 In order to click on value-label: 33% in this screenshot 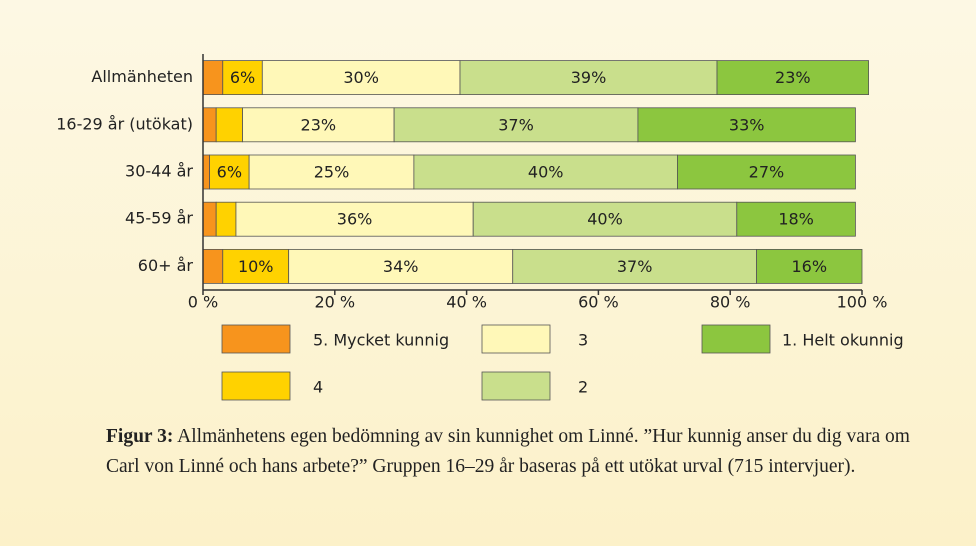, I will do `click(747, 124)`.